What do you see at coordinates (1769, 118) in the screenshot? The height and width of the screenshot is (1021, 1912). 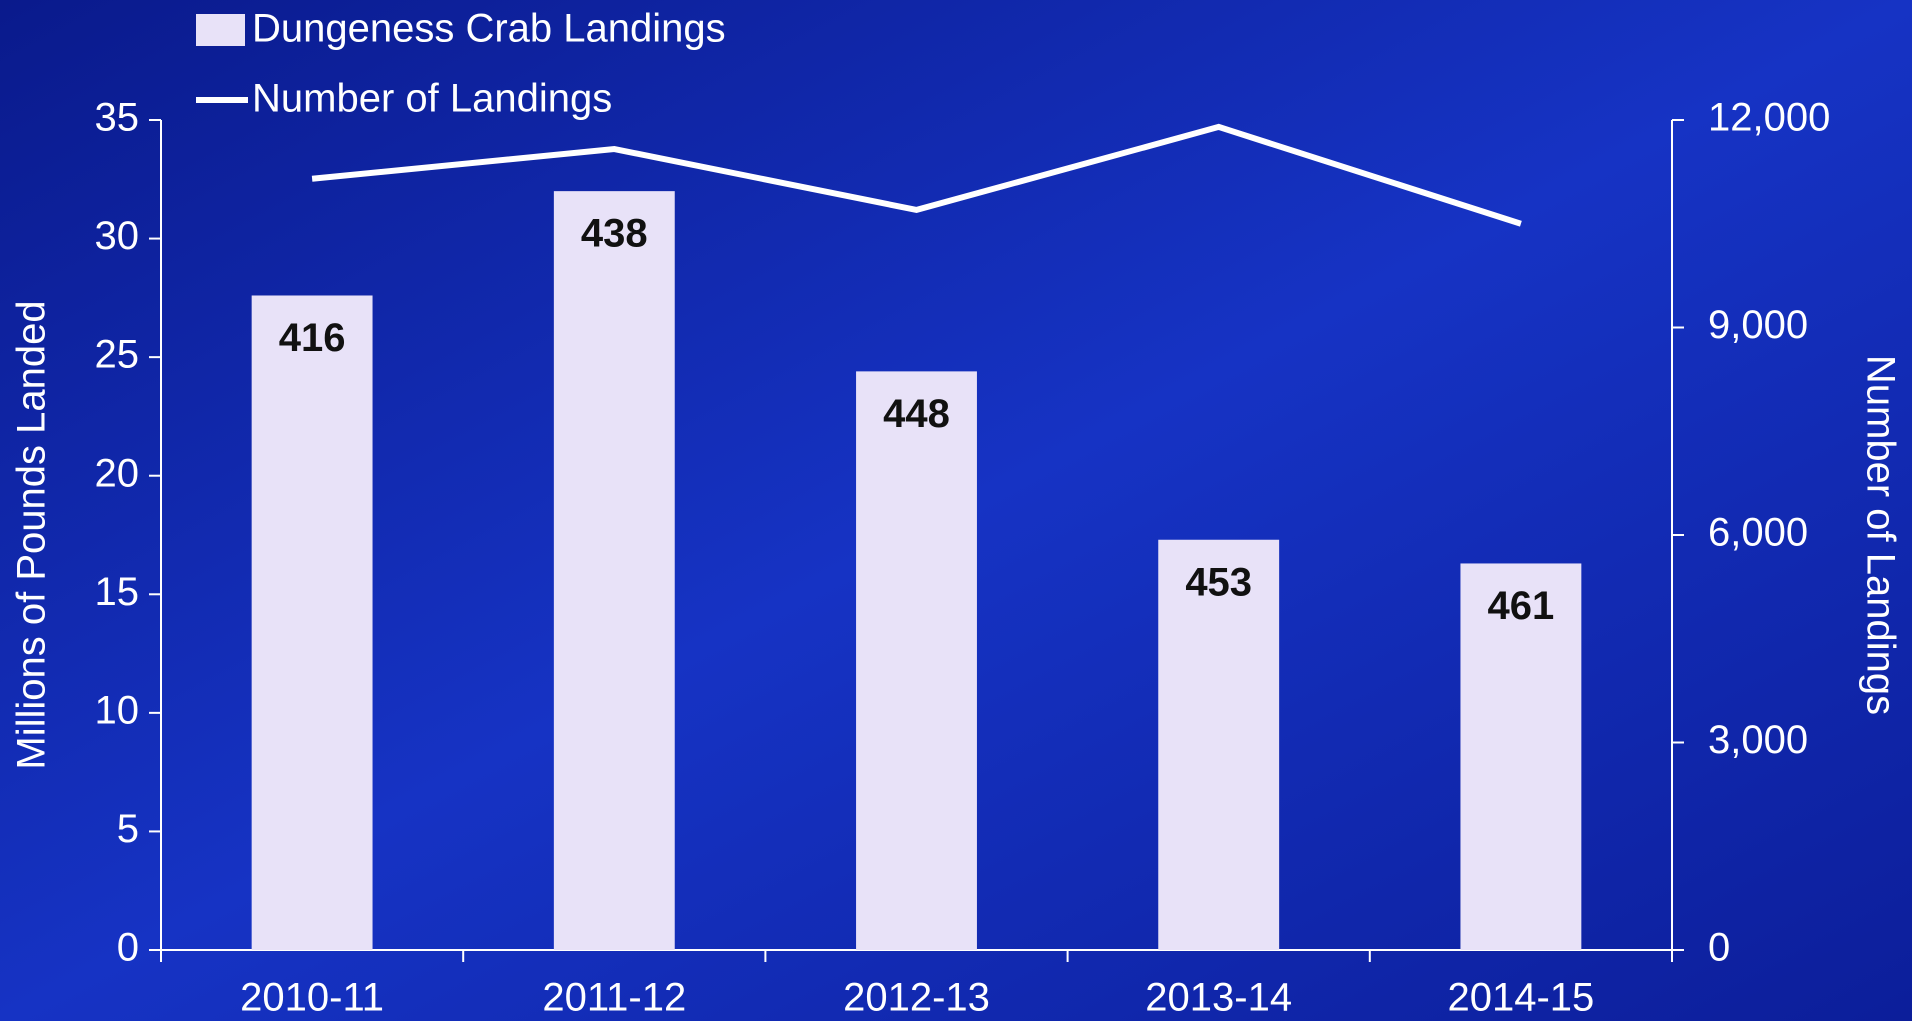 I see `y2-tick-label: 12,000` at bounding box center [1769, 118].